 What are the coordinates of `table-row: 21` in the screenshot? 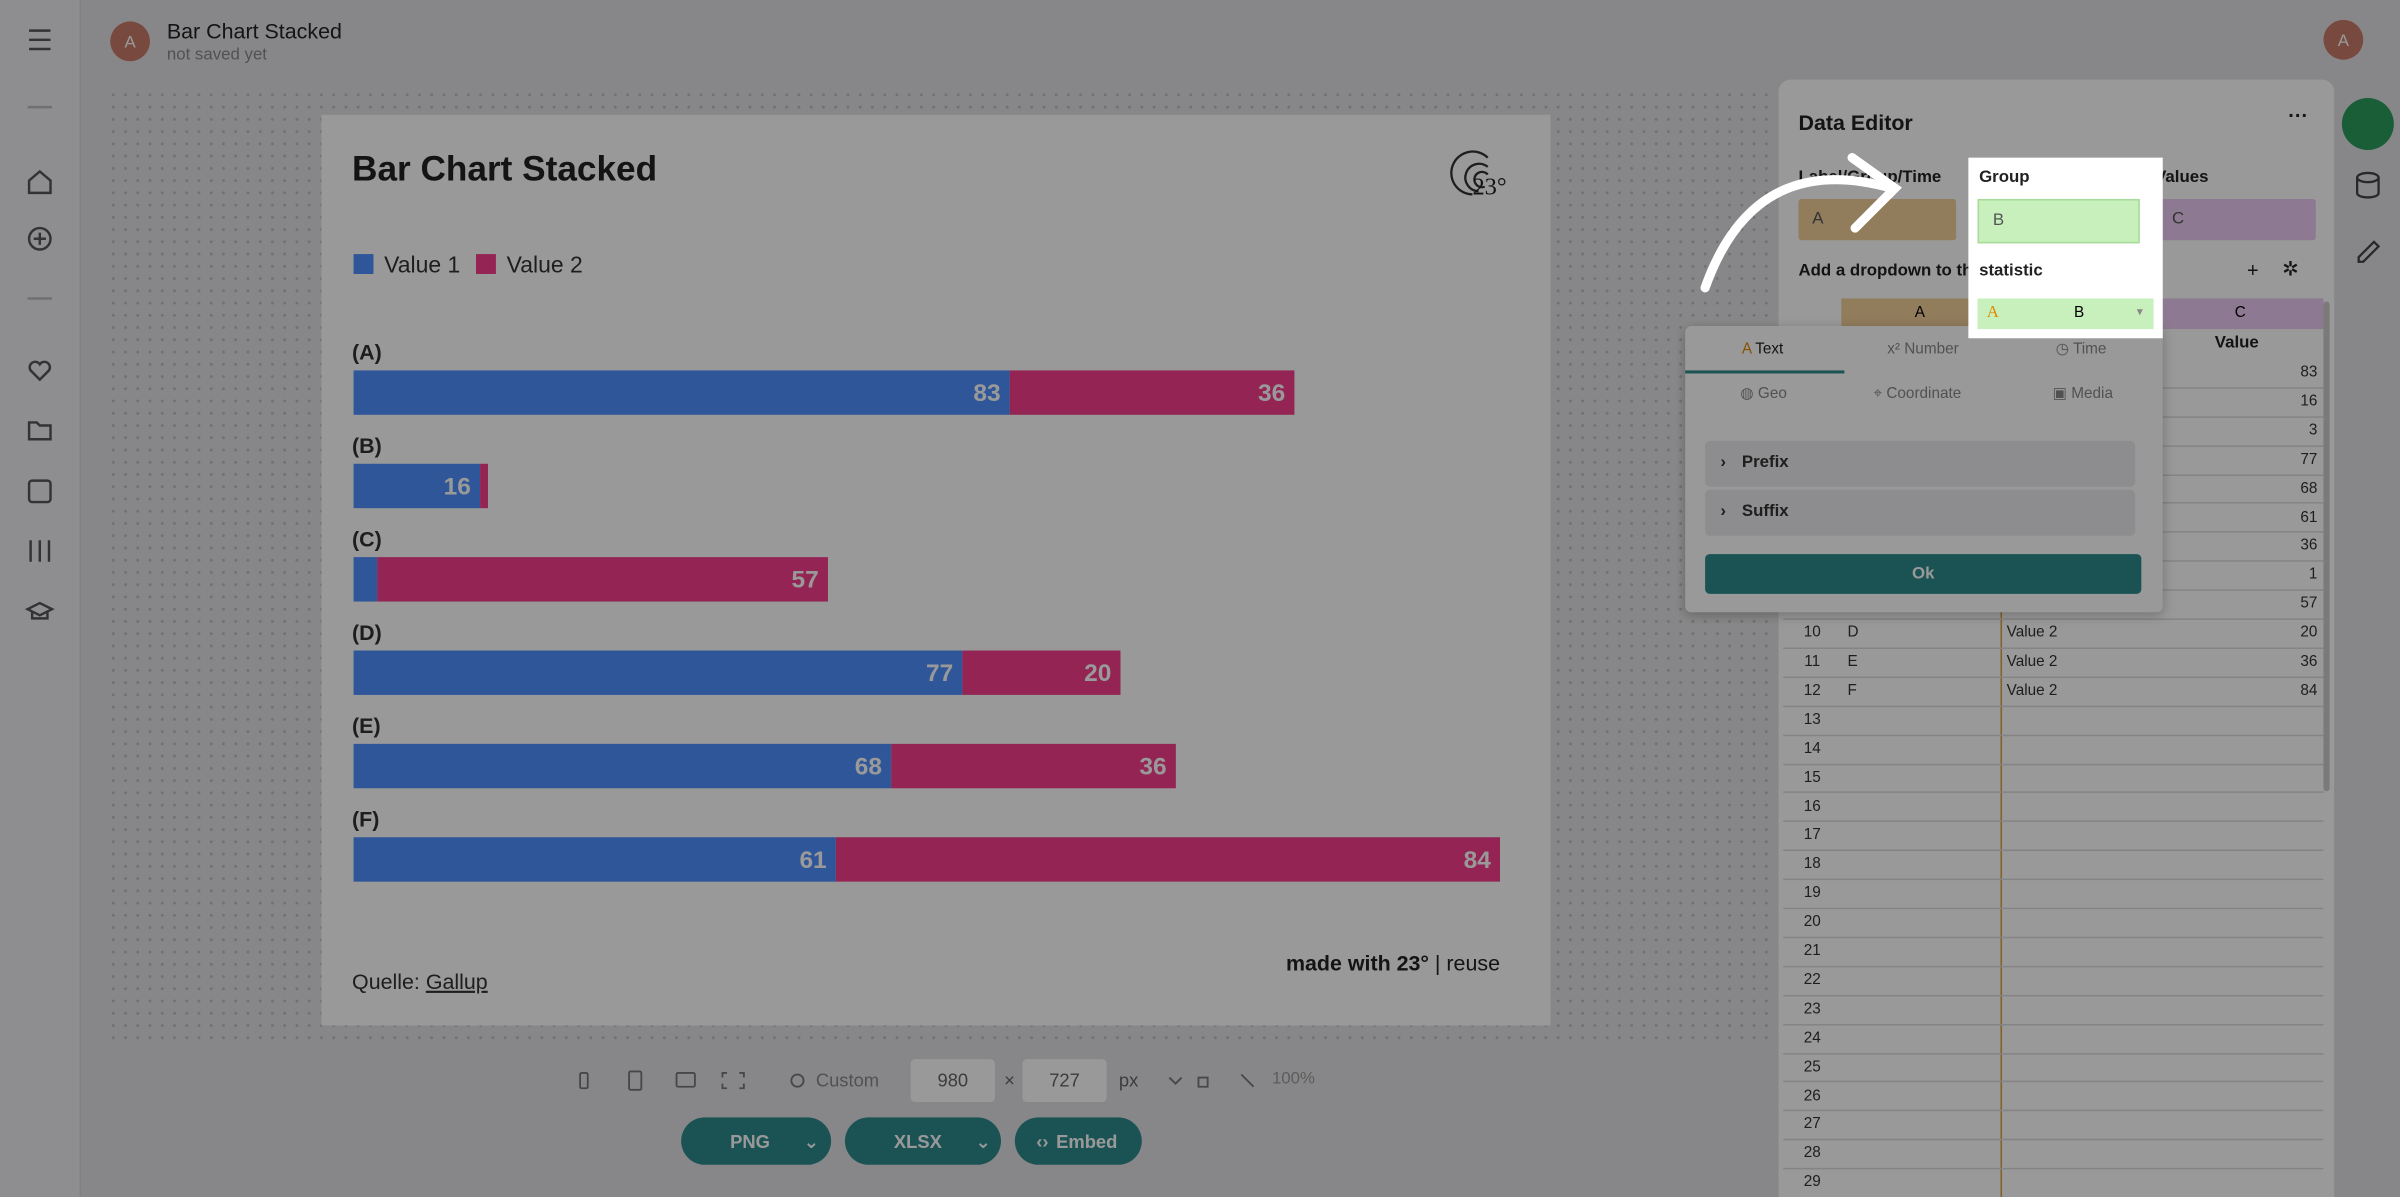 It's located at (2053, 952).